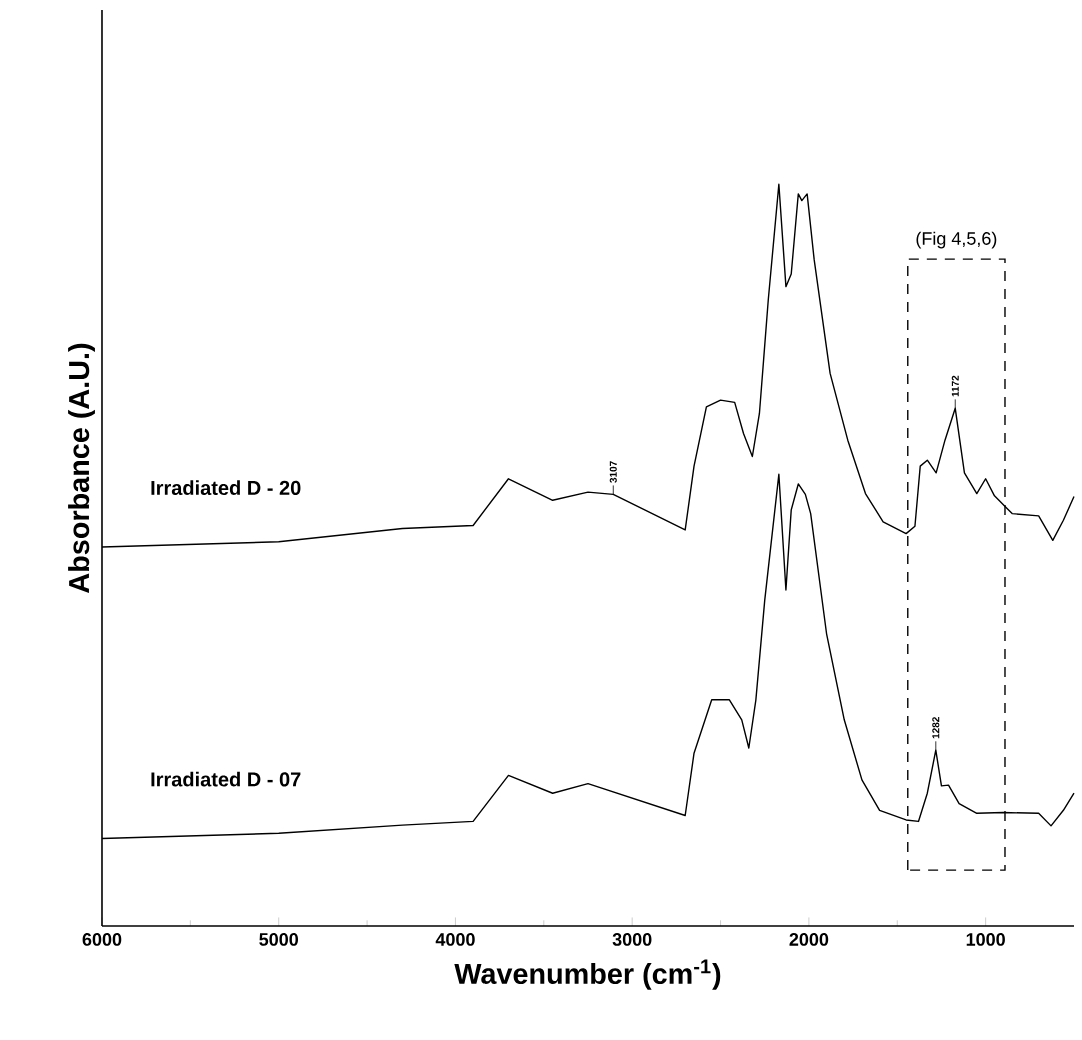  I want to click on x-tick-label: 4000, so click(455, 939).